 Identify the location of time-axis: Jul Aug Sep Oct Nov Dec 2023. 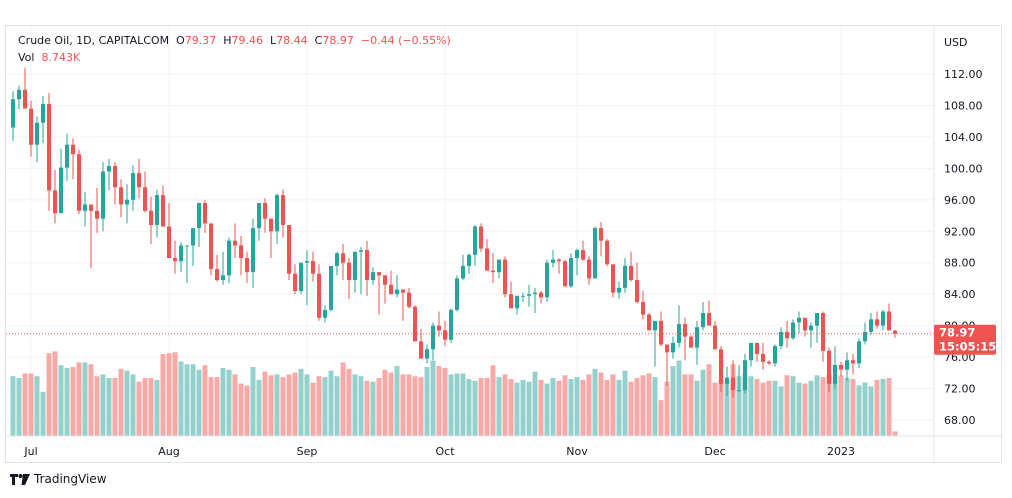
(439, 451).